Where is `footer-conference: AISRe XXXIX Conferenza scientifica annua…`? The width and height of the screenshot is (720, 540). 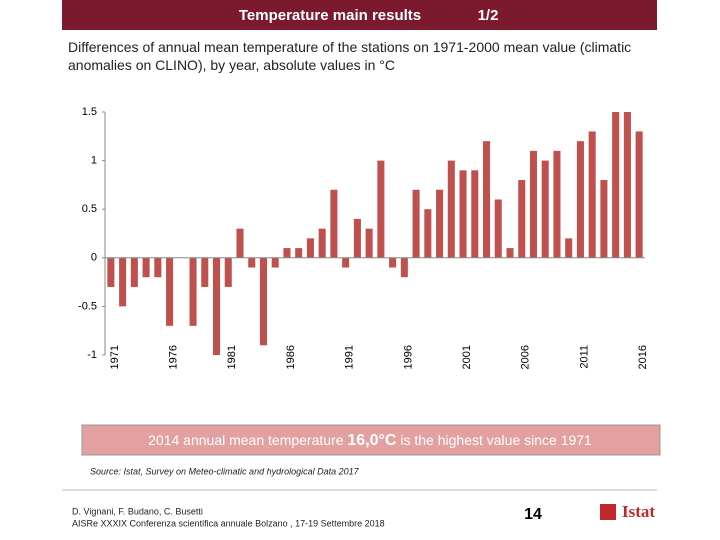 footer-conference: AISRe XXXIX Conferenza scientifica annua… is located at coordinates (228, 523).